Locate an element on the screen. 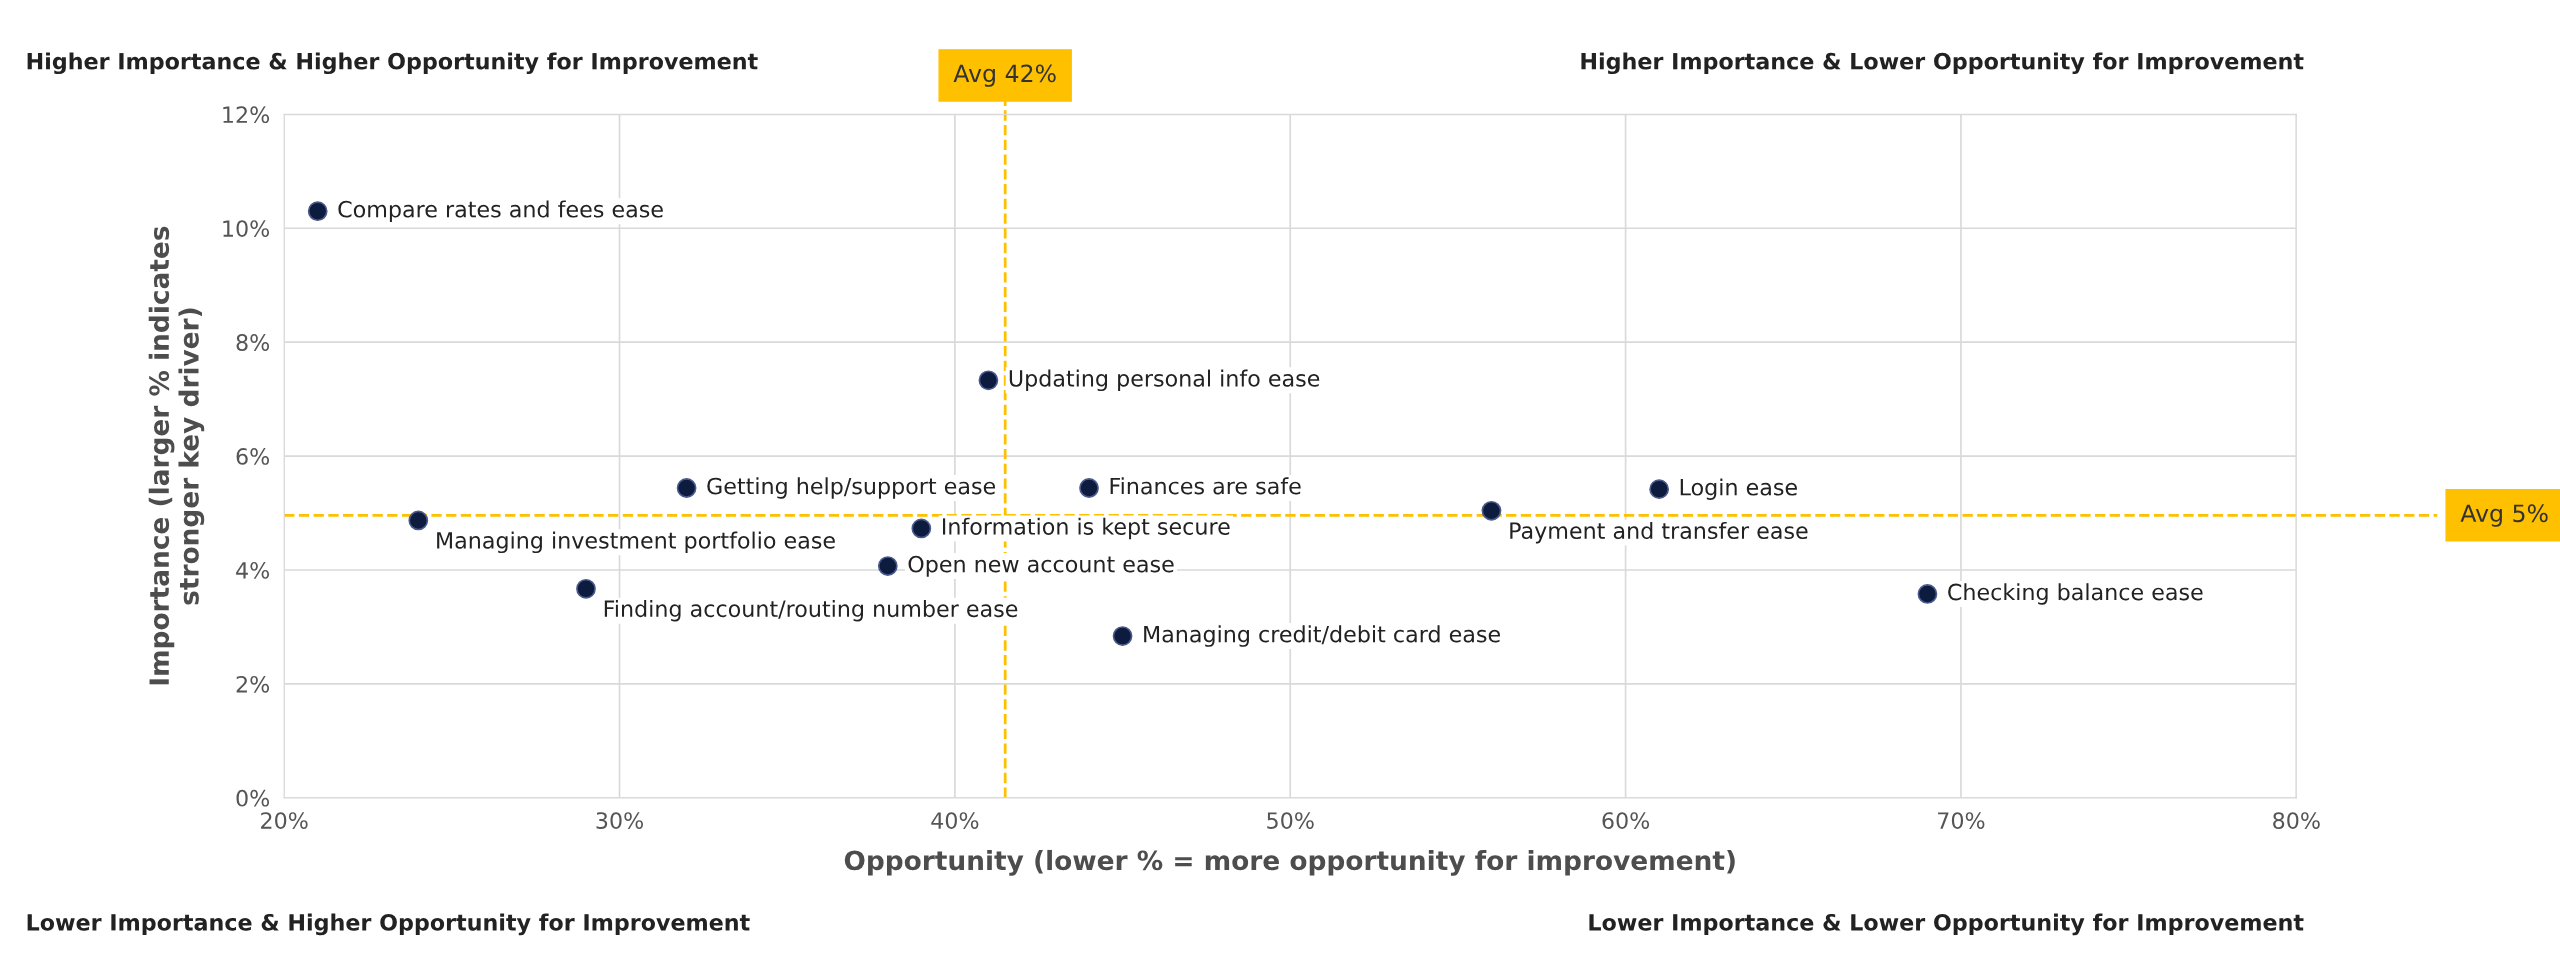  annotation: Information is kept secure is located at coordinates (1086, 528).